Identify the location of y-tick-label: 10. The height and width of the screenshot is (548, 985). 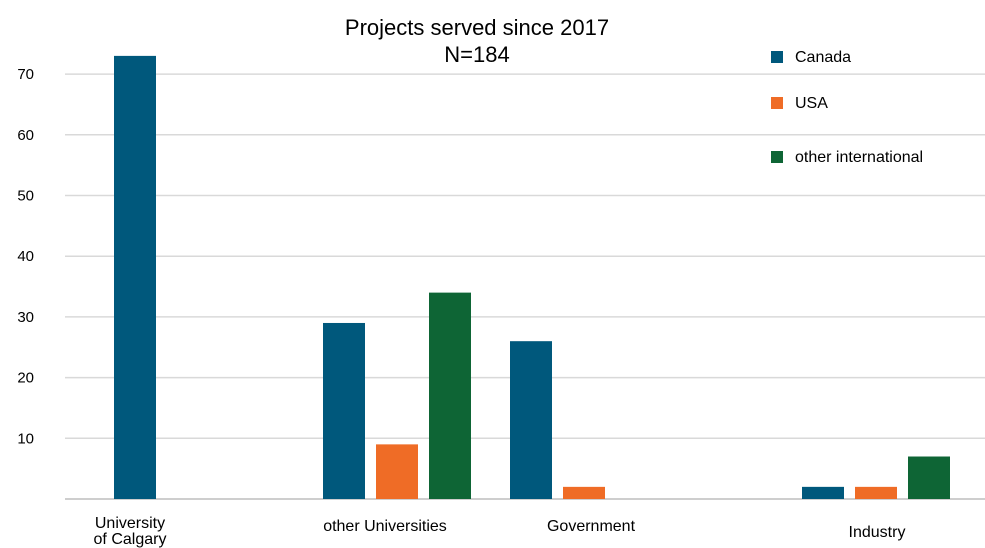
(25, 438).